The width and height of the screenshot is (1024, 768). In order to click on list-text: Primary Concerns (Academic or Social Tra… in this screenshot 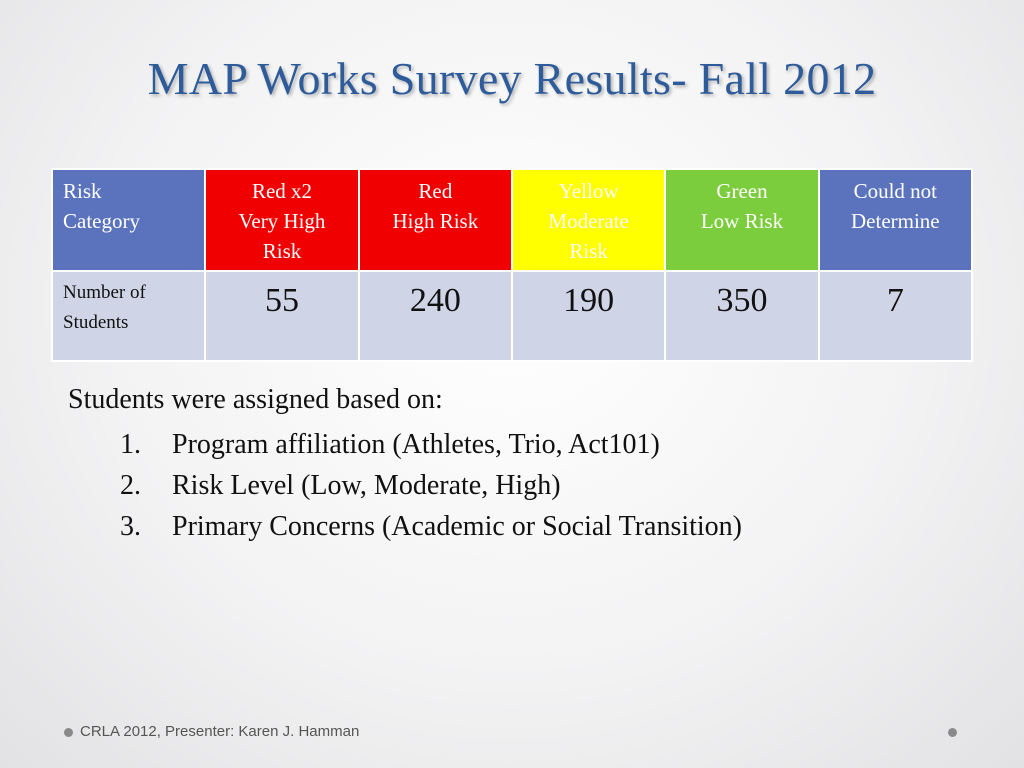, I will do `click(457, 526)`.